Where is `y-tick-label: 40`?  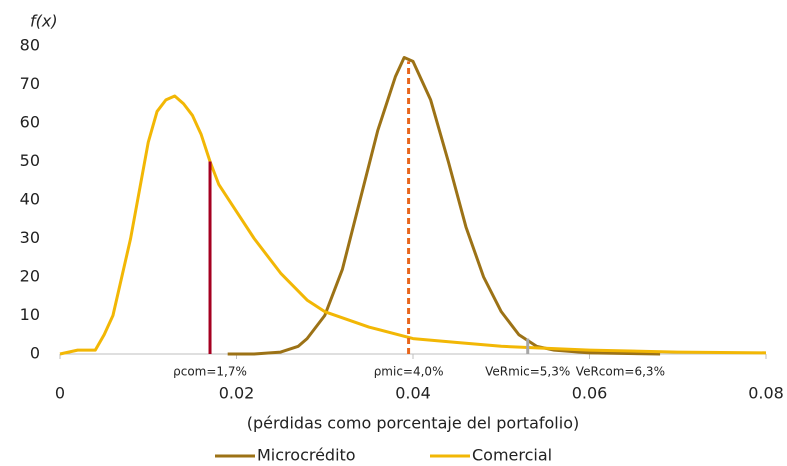 y-tick-label: 40 is located at coordinates (30, 199).